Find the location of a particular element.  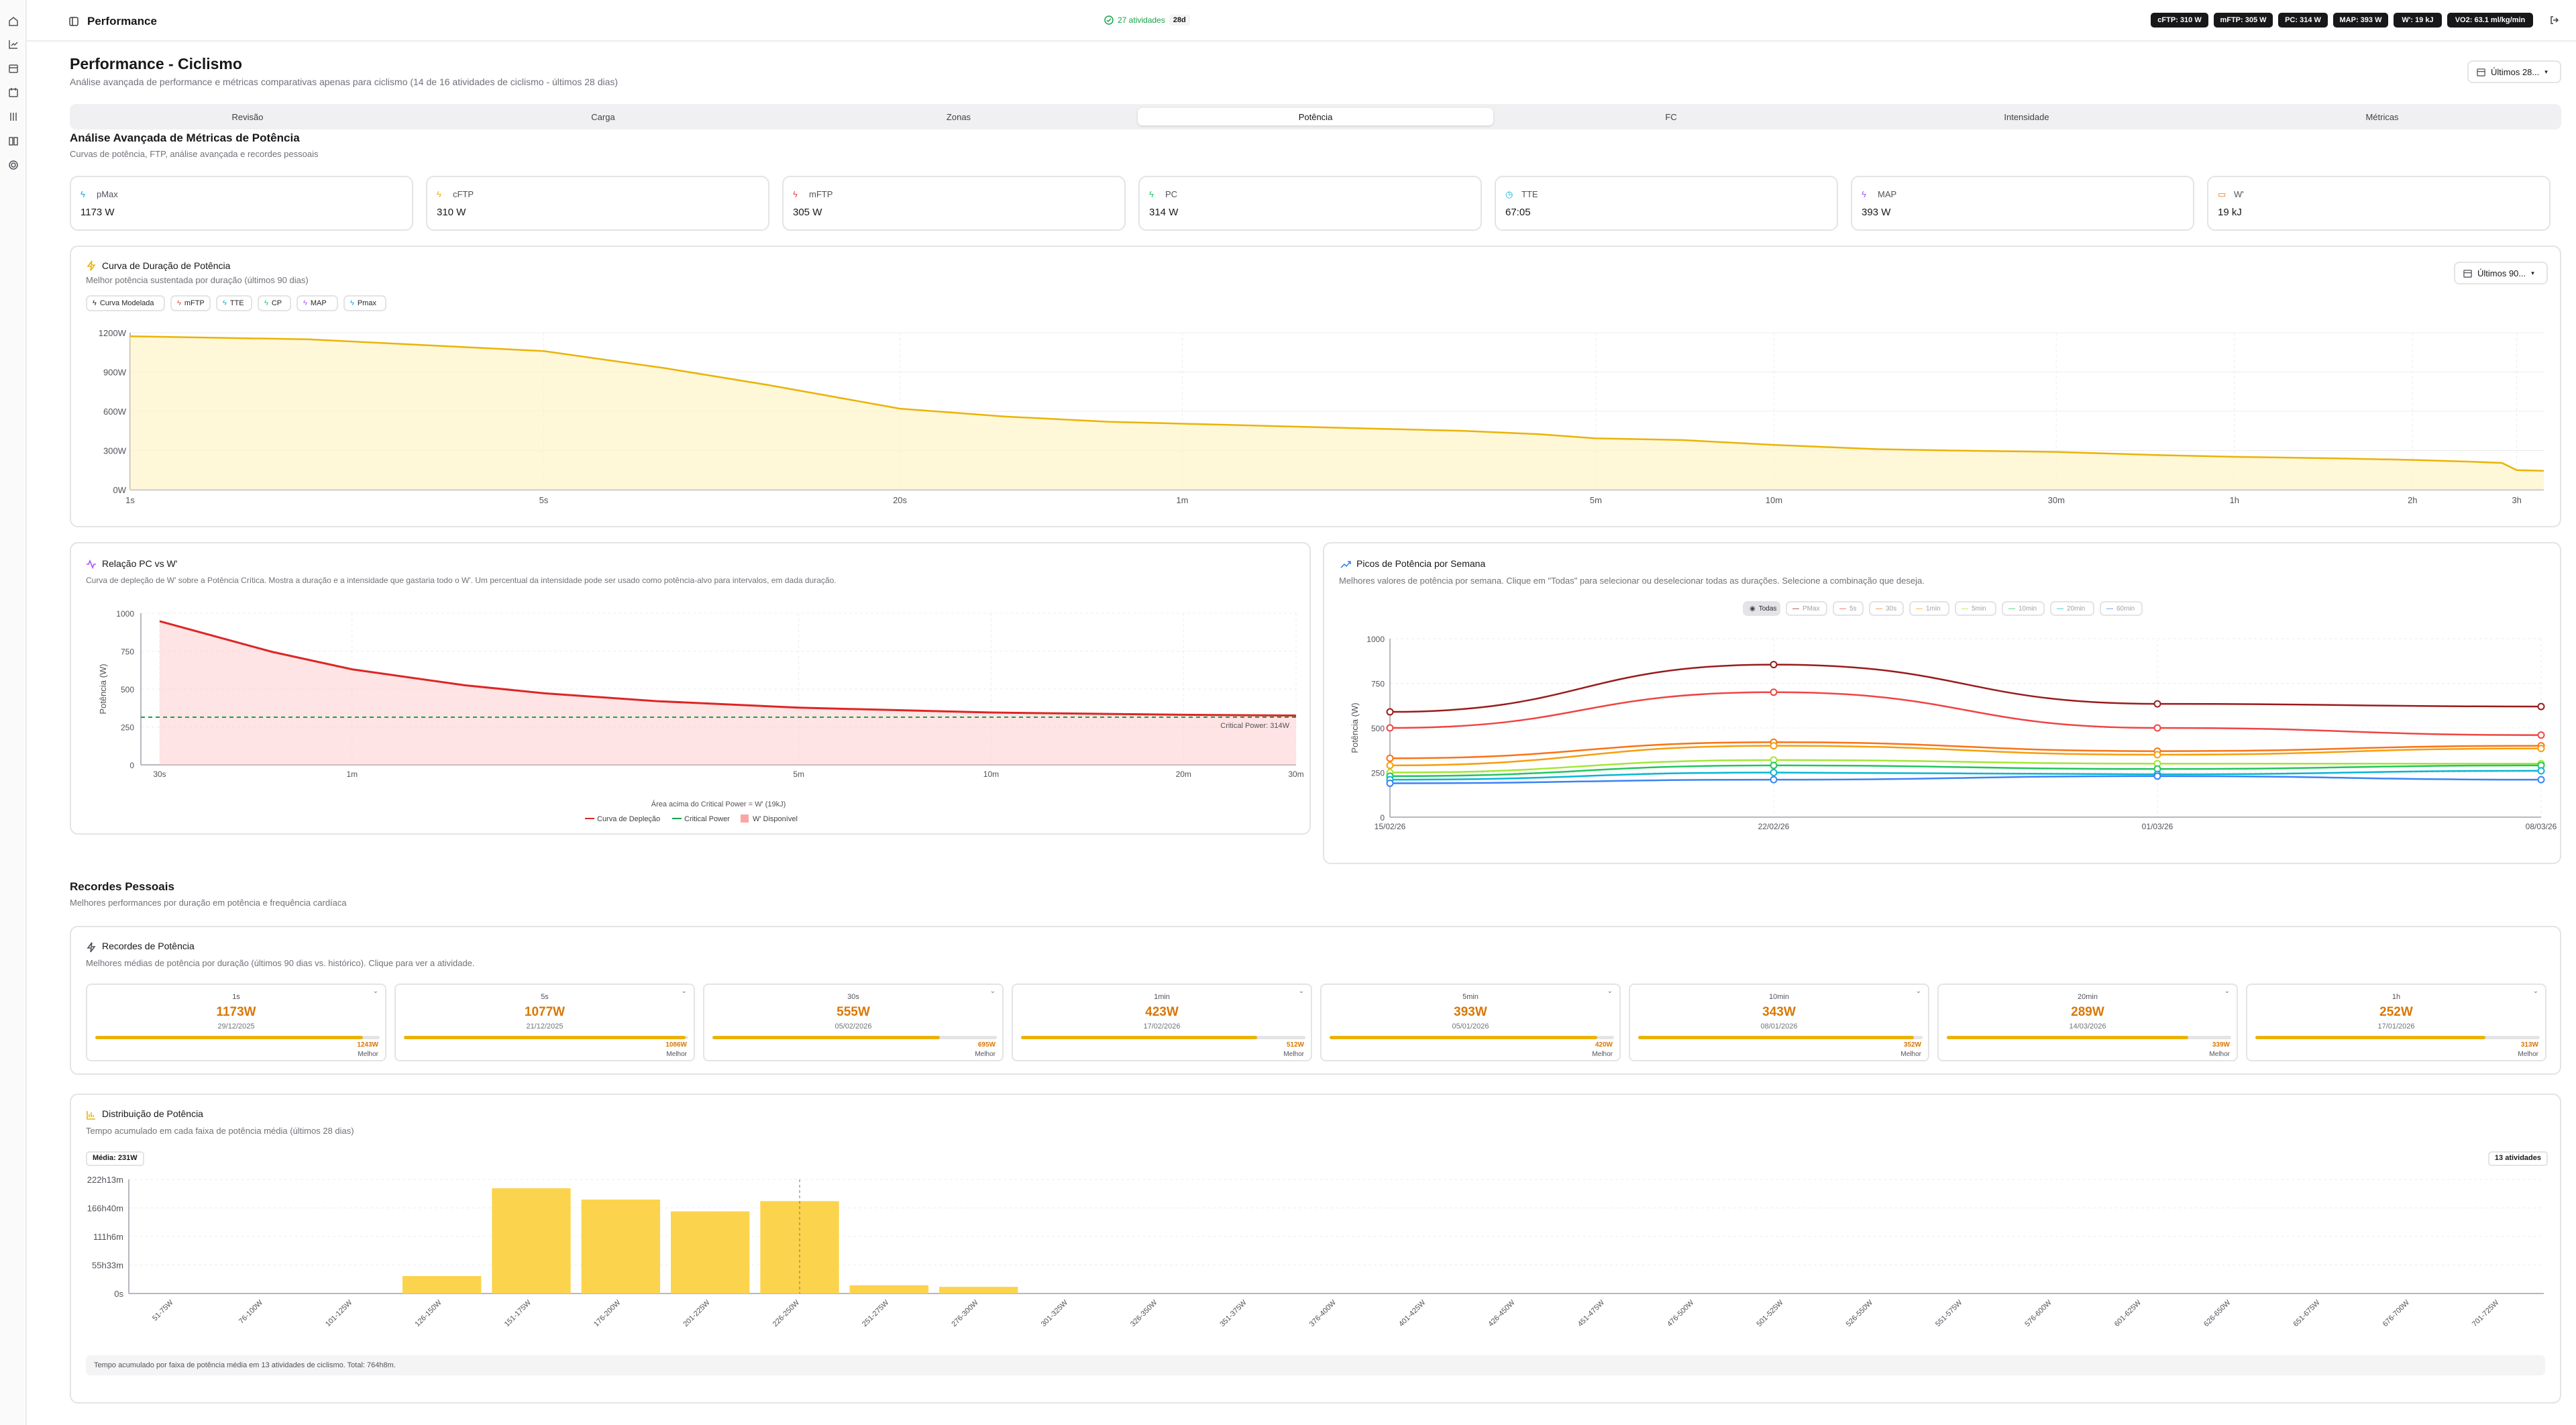

power-curve-line is located at coordinates (1336, 403).